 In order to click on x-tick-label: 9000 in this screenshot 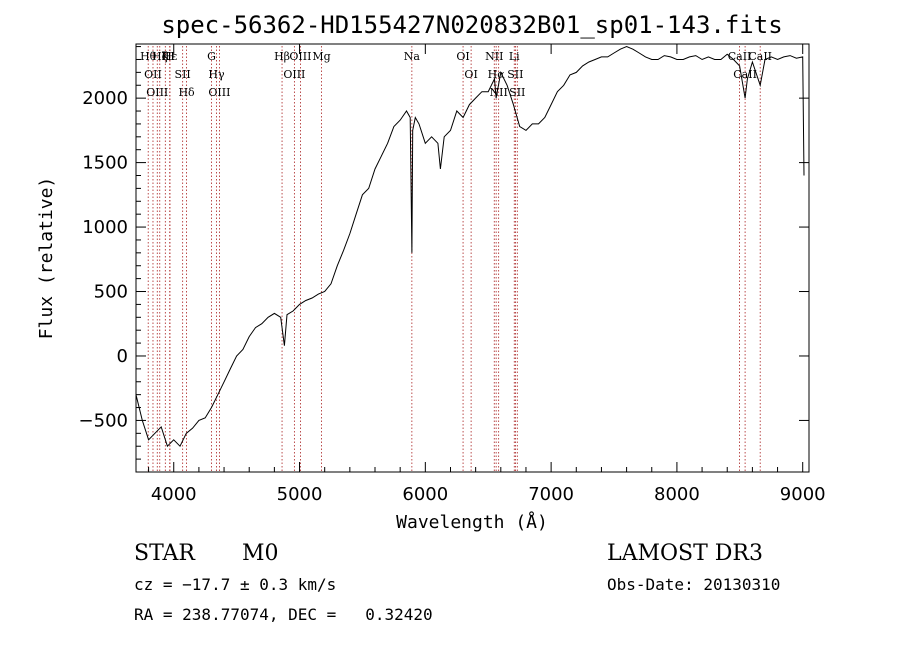, I will do `click(803, 494)`.